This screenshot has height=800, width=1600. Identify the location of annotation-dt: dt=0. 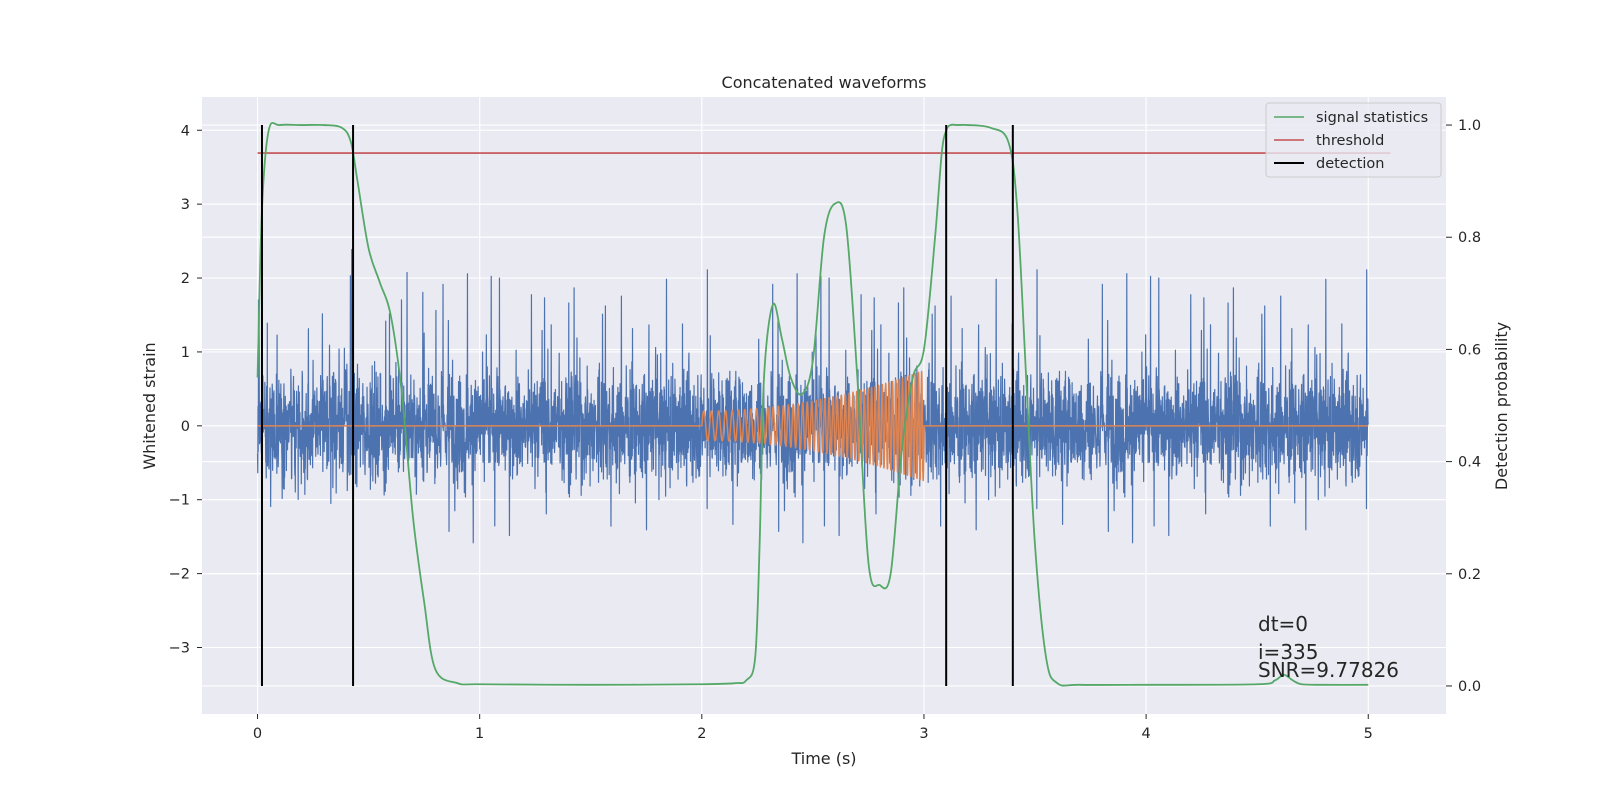
(1283, 624).